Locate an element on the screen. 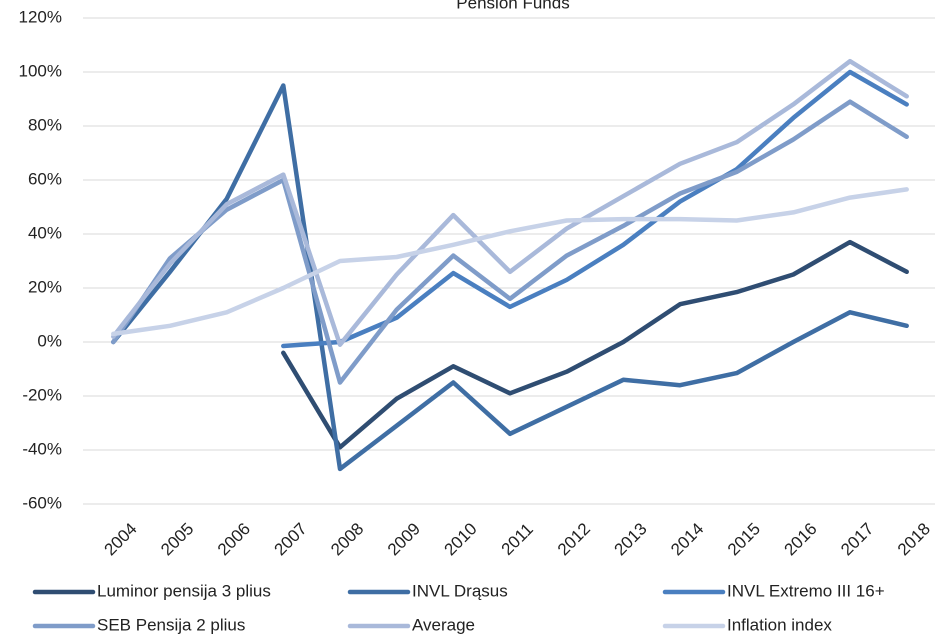 This screenshot has height=638, width=935. x-tick-label: 2015 is located at coordinates (744, 539).